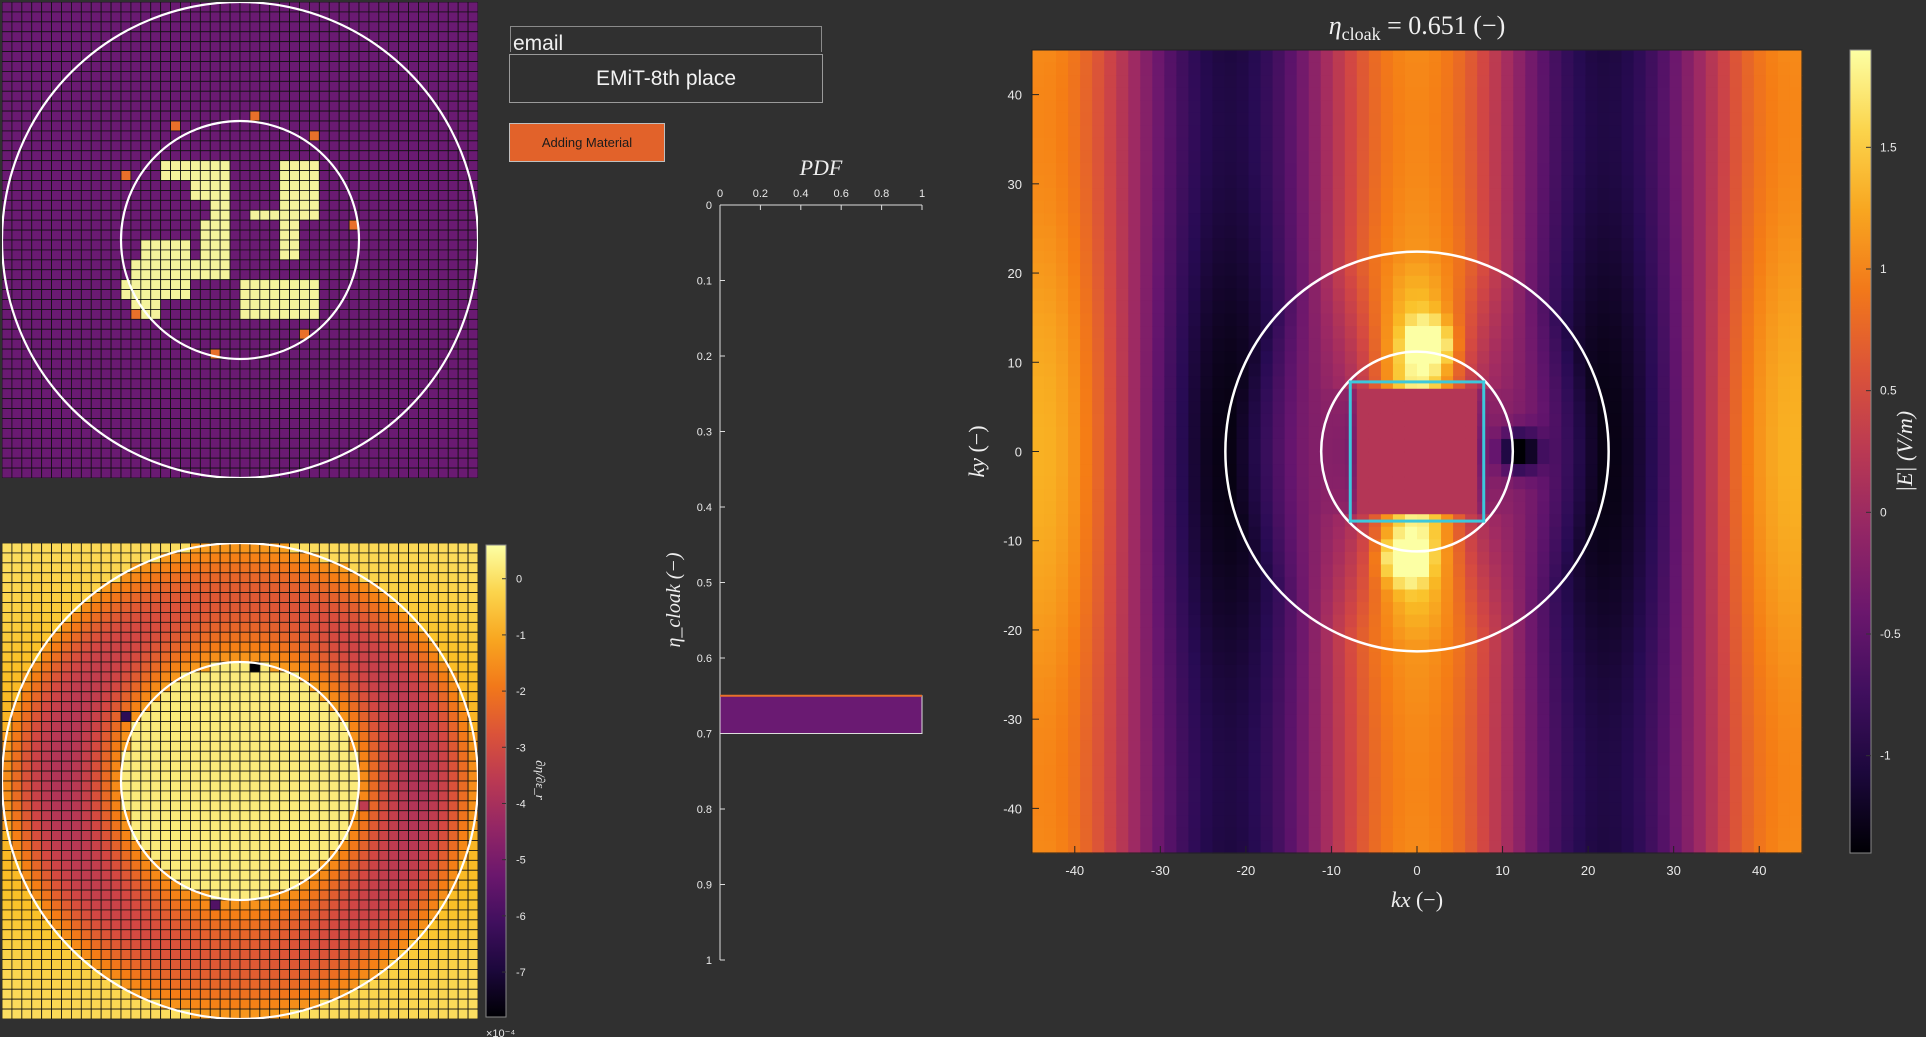  I want to click on design-grid-plot, so click(240, 240).